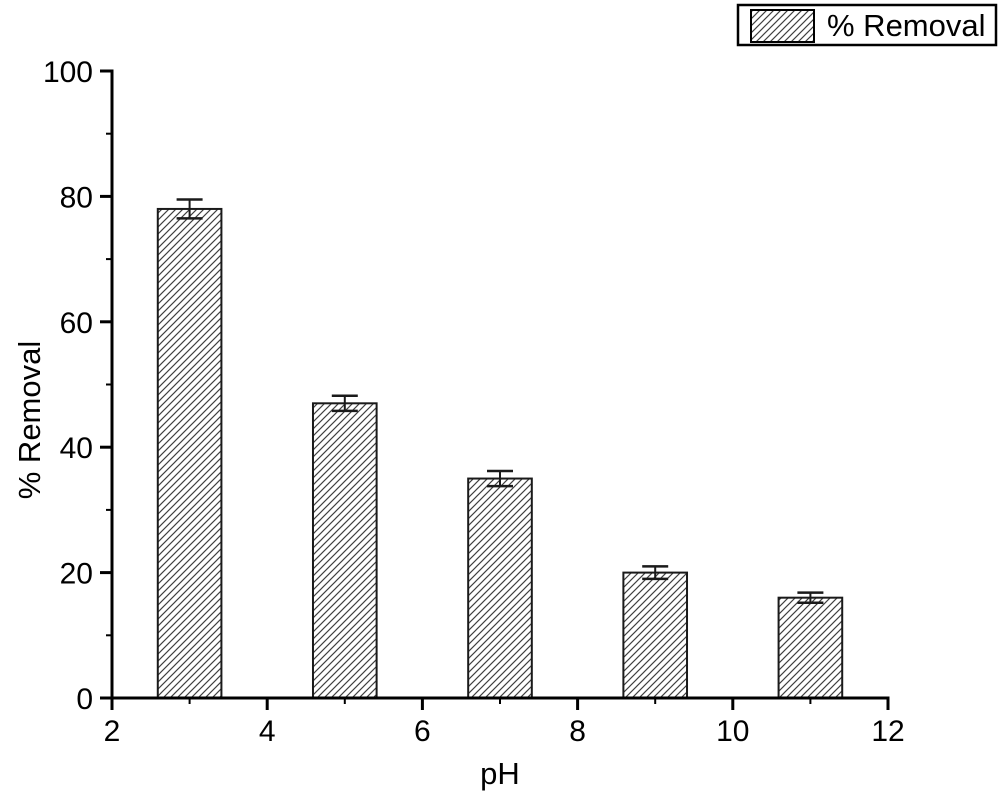 The width and height of the screenshot is (1001, 799). Describe the element at coordinates (112, 731) in the screenshot. I see `x-tick-label: 2` at that location.